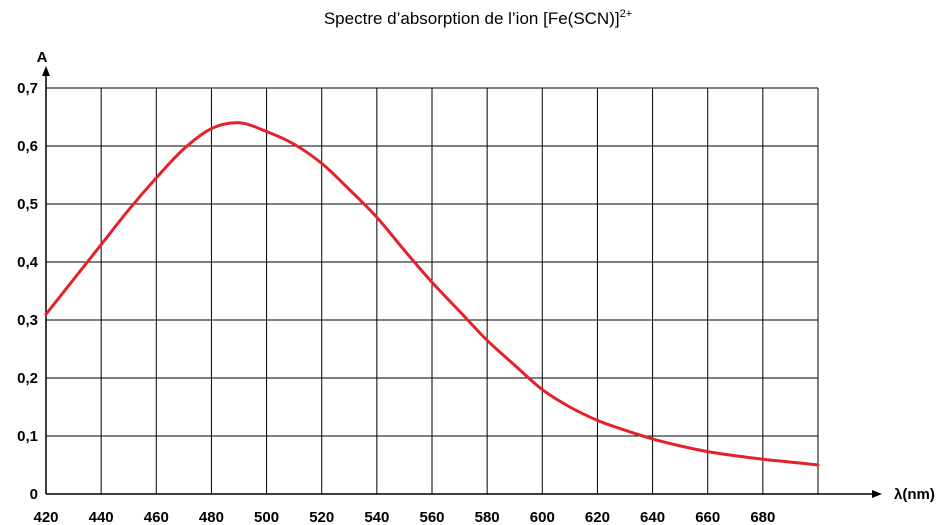 This screenshot has width=947, height=525. Describe the element at coordinates (472, 18) in the screenshot. I see `chart-title-main: Spectre d’absorption de l’ion [Fe(SCN)]` at that location.